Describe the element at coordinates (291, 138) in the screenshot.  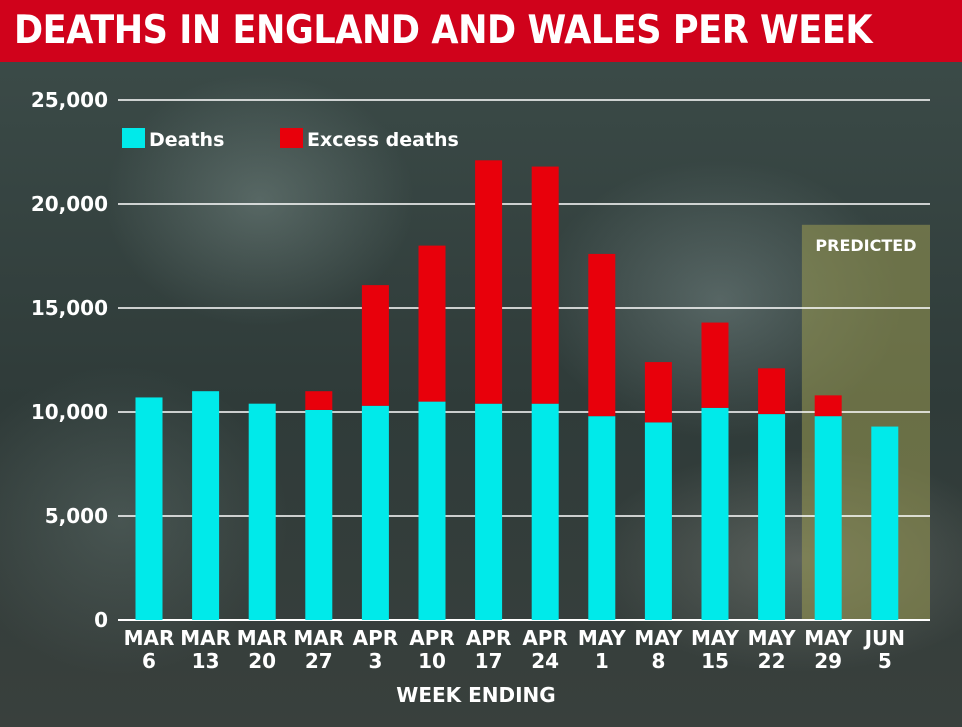
I see `legend-swatch-excess-deaths` at that location.